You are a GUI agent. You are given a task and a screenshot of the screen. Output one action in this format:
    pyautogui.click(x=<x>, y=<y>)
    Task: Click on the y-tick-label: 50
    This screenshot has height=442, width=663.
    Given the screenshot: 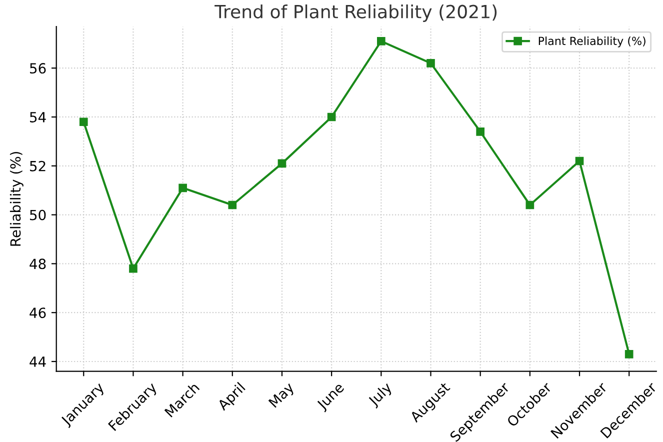 What is the action you would take?
    pyautogui.click(x=38, y=215)
    